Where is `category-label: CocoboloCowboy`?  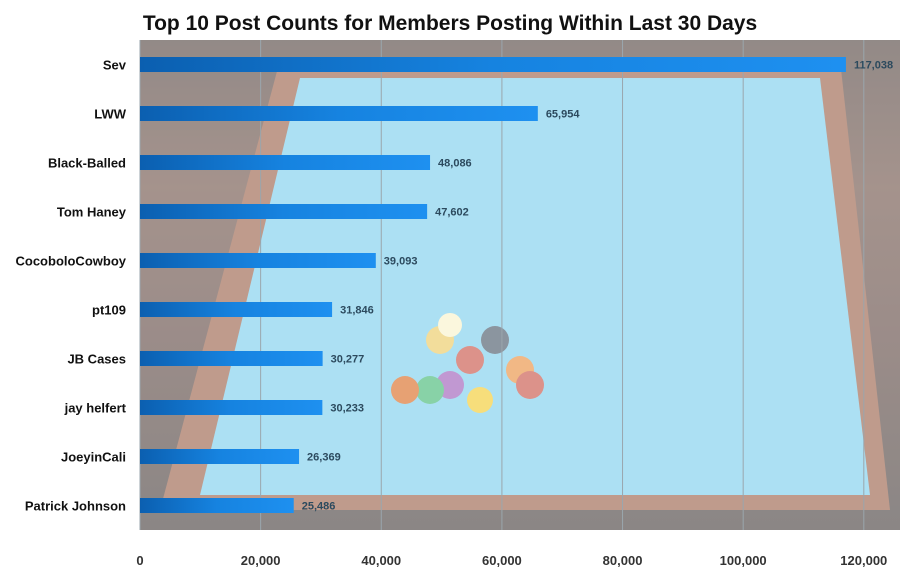
category-label: CocoboloCowboy is located at coordinates (71, 261).